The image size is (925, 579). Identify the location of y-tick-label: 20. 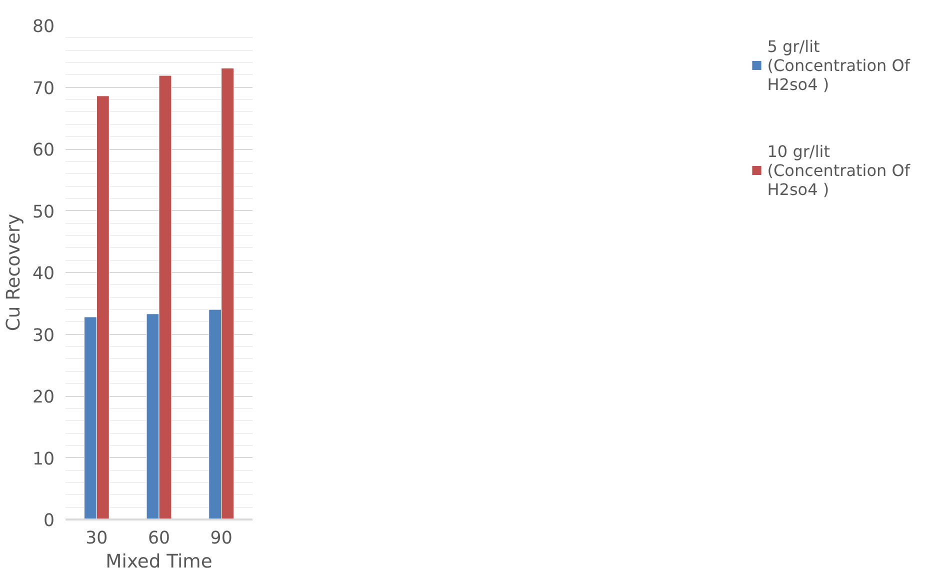
(43, 398).